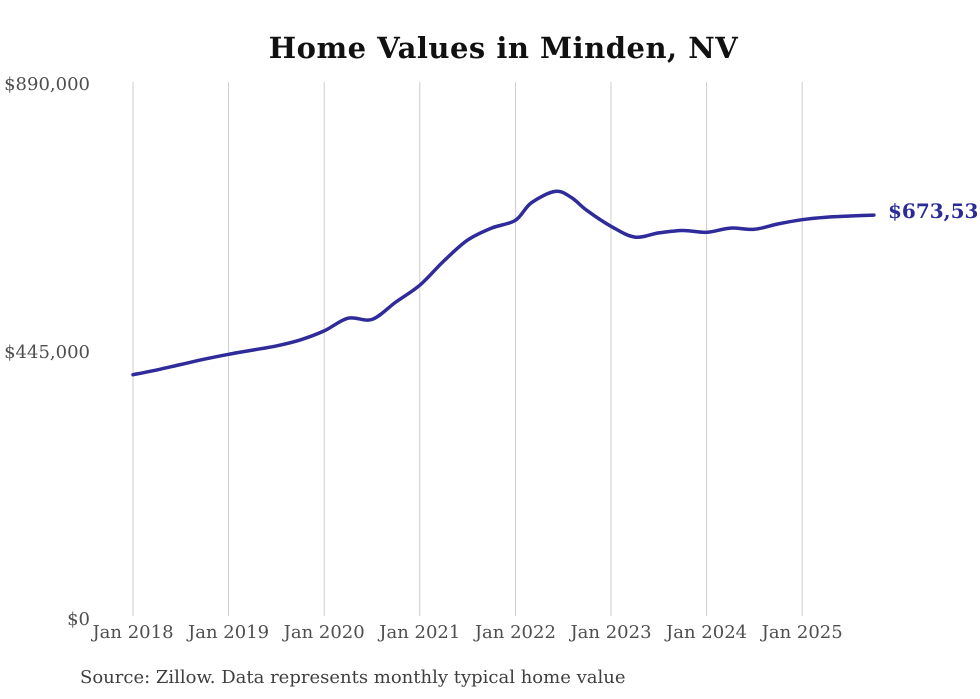  Describe the element at coordinates (934, 211) in the screenshot. I see `latest-value-label: $673,535` at that location.